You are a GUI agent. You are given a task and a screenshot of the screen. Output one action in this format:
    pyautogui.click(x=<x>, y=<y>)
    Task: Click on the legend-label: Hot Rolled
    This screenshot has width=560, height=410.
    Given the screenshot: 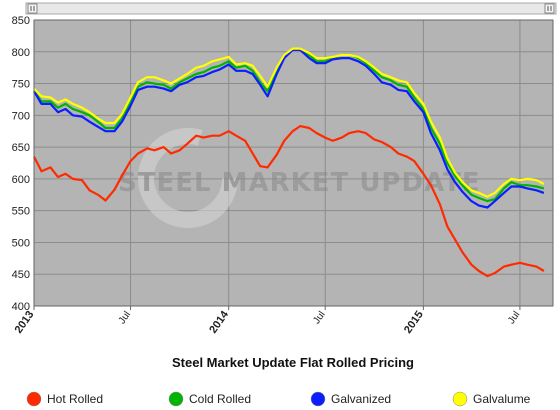 What is the action you would take?
    pyautogui.click(x=75, y=399)
    